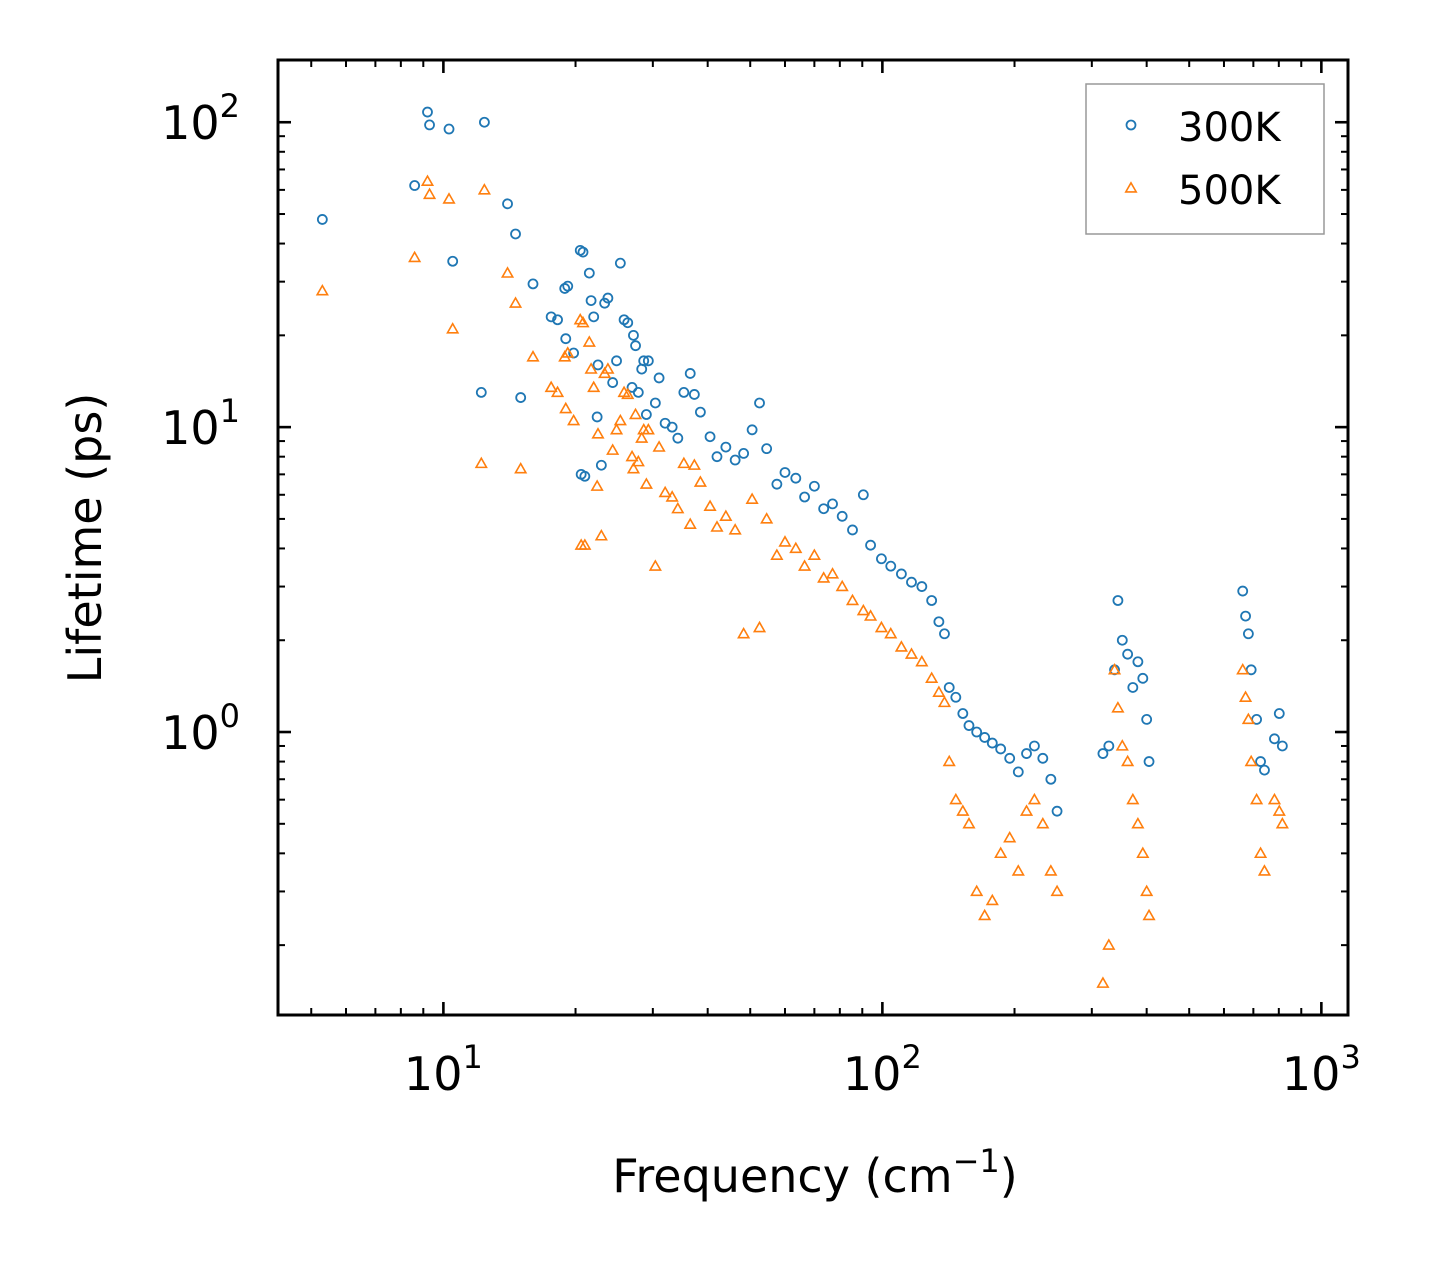 This screenshot has width=1431, height=1265. I want to click on legend-marker-500K, so click(1131, 187).